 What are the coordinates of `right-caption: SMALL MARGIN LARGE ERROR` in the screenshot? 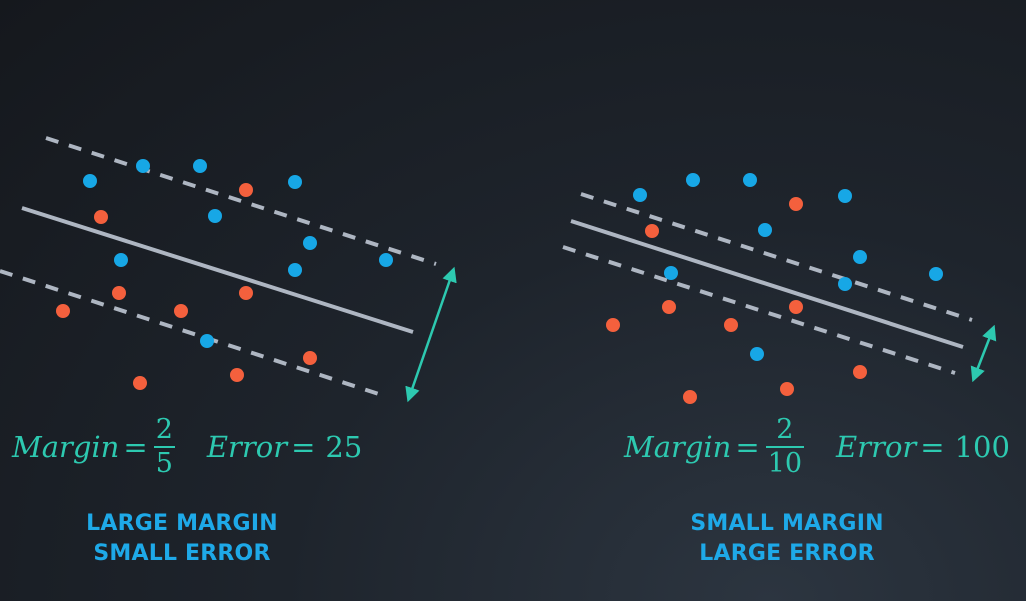 It's located at (787, 539).